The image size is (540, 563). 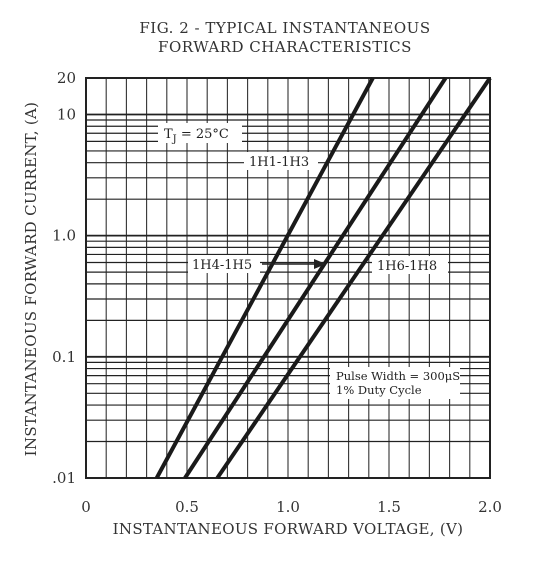 What do you see at coordinates (389, 507) in the screenshot?
I see `x-tick-label: 1.5` at bounding box center [389, 507].